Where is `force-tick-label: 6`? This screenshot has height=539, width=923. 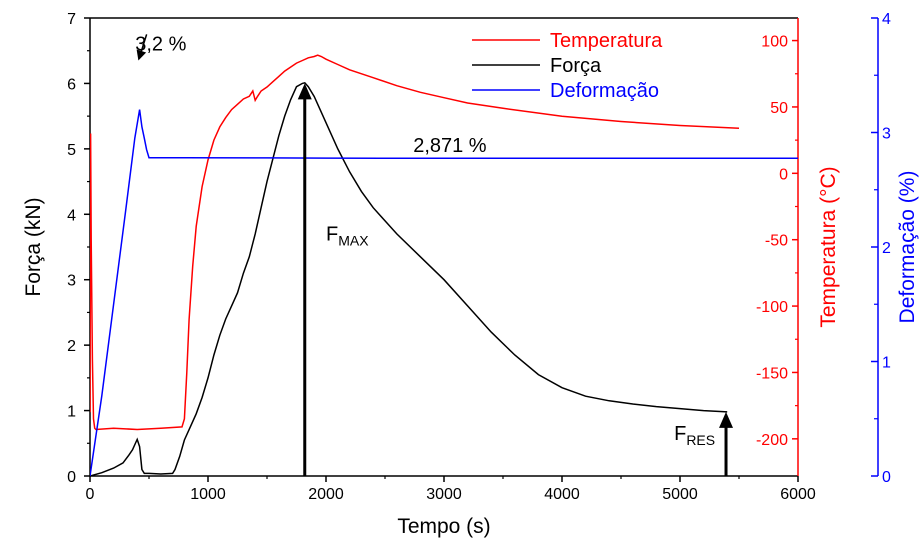 force-tick-label: 6 is located at coordinates (71, 84).